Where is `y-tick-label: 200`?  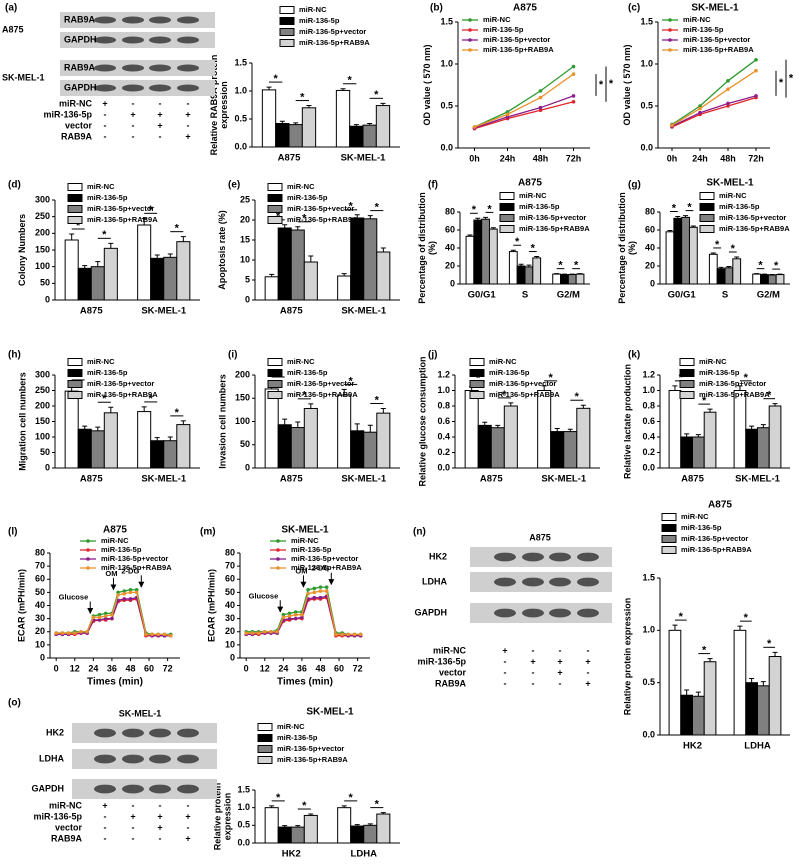
y-tick-label: 200 is located at coordinates (42, 405).